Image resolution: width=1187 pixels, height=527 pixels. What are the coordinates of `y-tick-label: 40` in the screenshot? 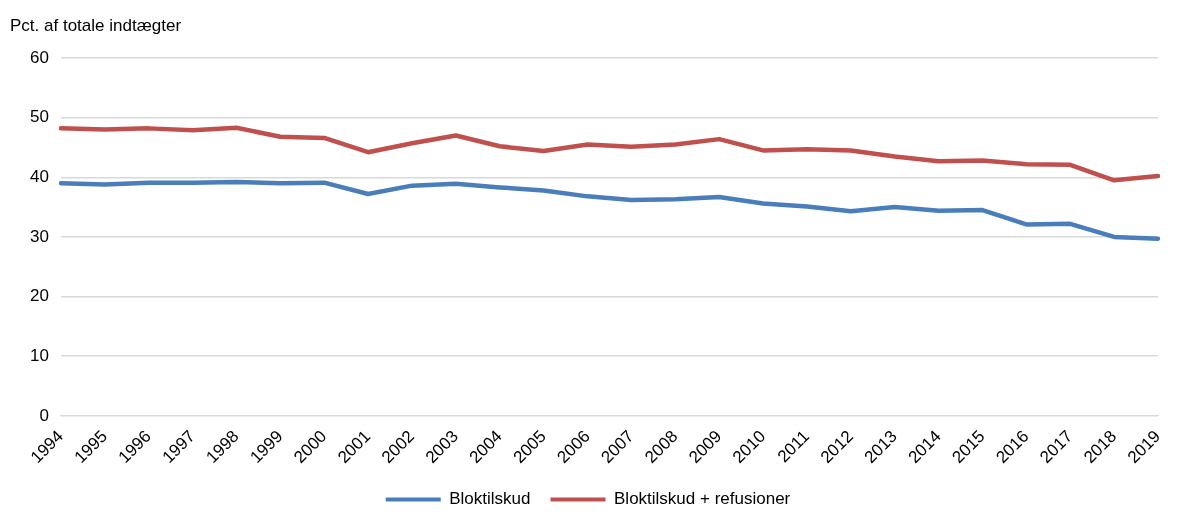 It's located at (39, 176).